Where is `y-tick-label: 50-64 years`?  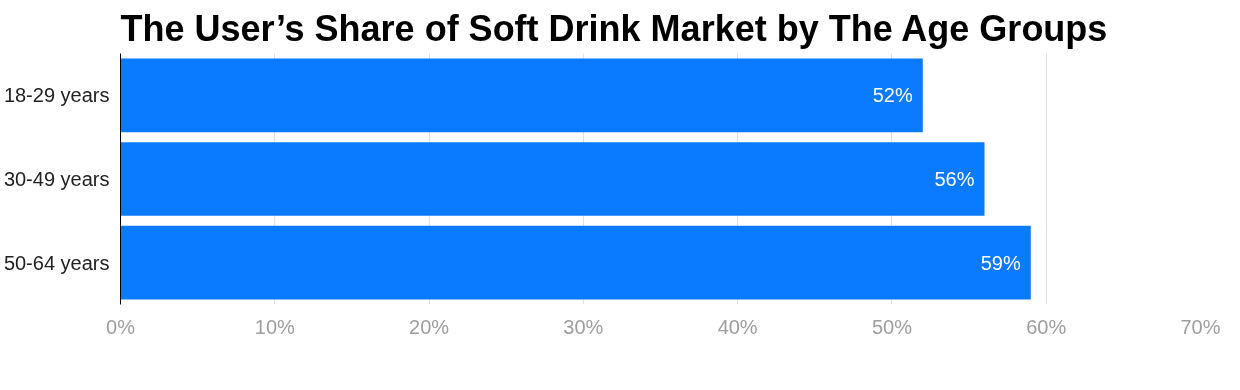
y-tick-label: 50-64 years is located at coordinates (56, 262).